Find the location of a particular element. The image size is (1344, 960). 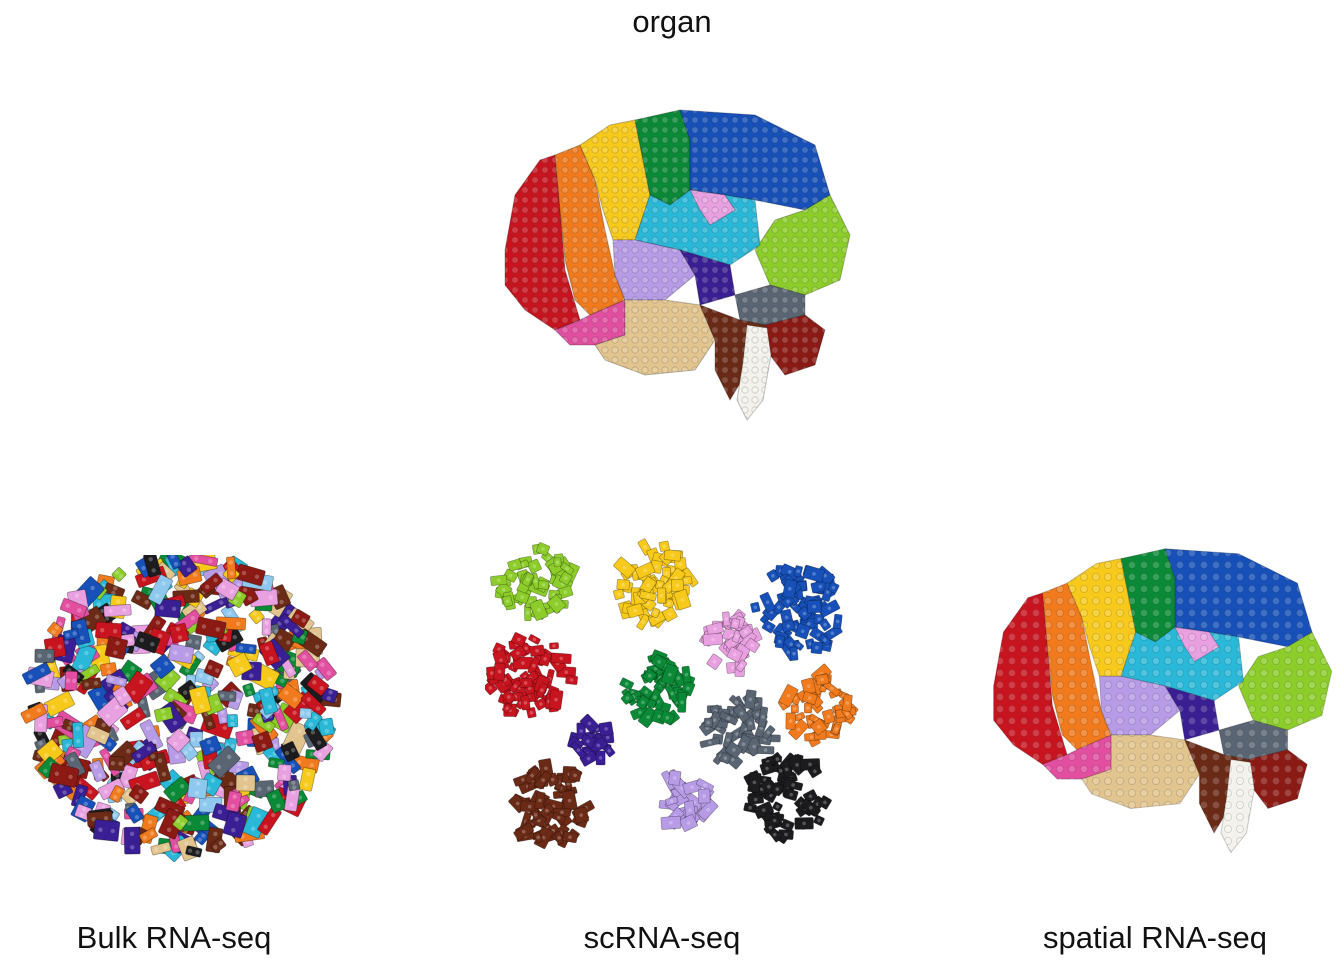

bulk-bricks-pile-illustration is located at coordinates (181, 709).